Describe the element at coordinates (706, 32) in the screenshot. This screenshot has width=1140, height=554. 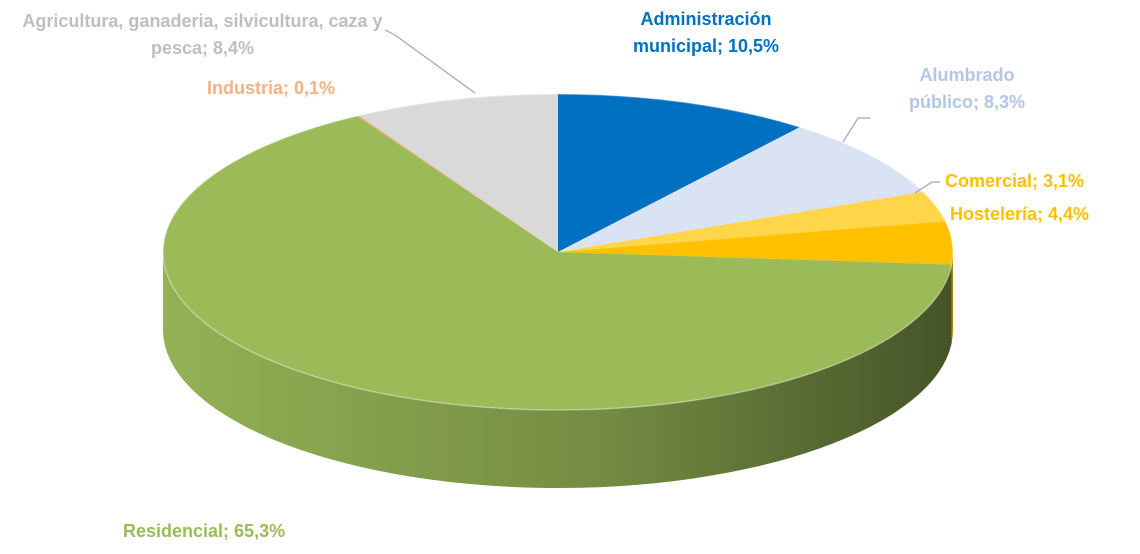
I see `data-label: Administración municipal; 10,5%` at that location.